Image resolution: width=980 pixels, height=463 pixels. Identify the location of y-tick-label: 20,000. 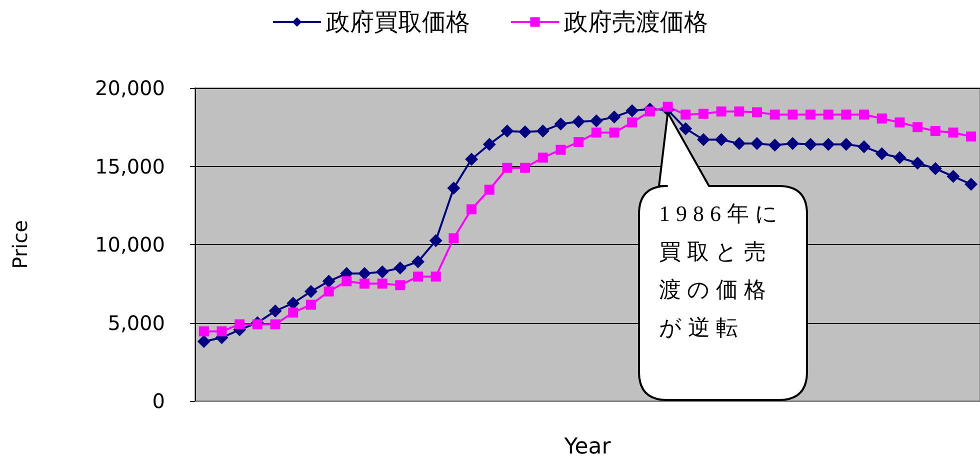
(130, 88).